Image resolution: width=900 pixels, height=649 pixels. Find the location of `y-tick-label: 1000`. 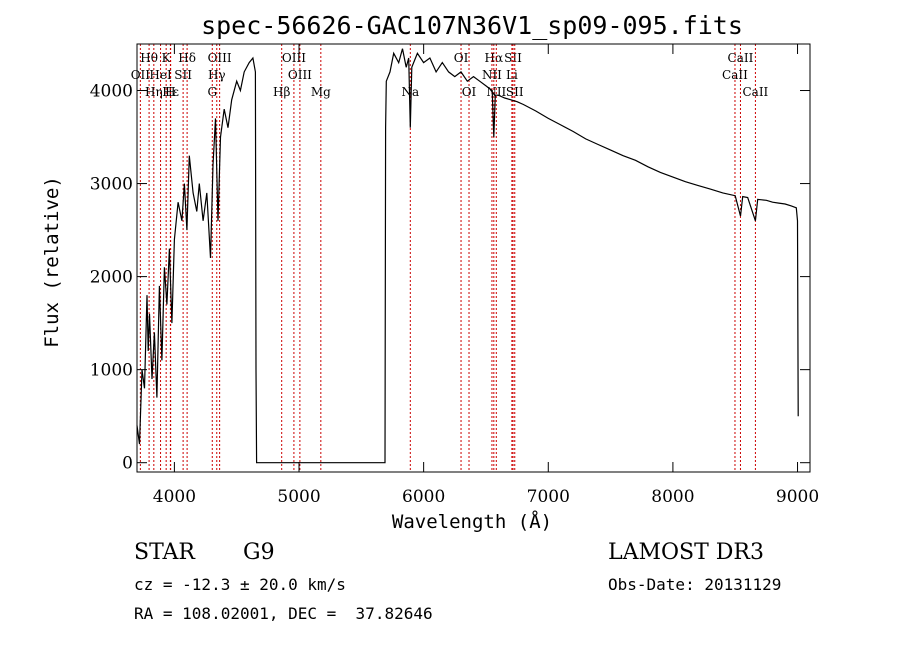

y-tick-label: 1000 is located at coordinates (111, 371).